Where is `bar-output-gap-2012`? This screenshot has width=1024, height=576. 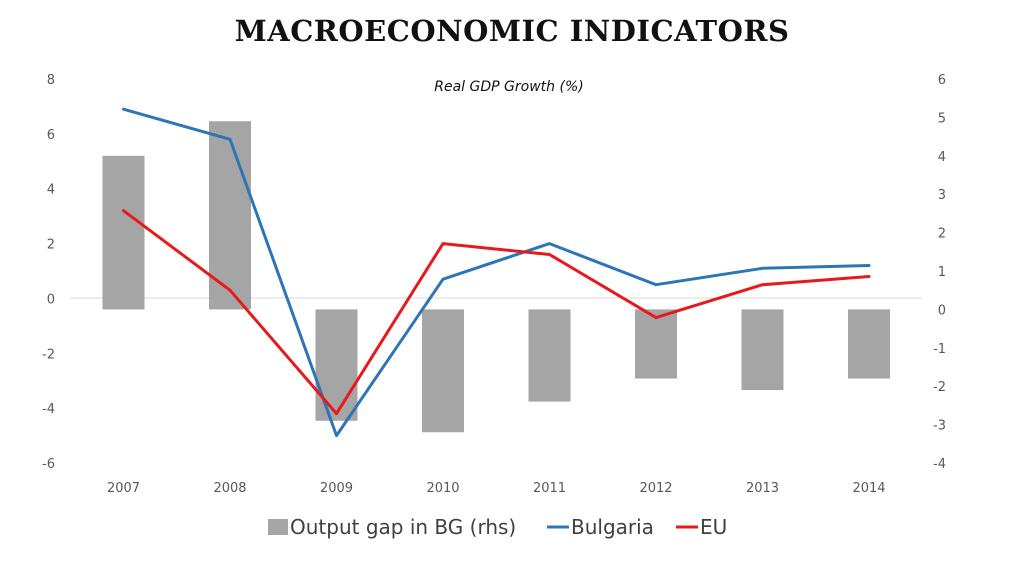 bar-output-gap-2012 is located at coordinates (656, 344).